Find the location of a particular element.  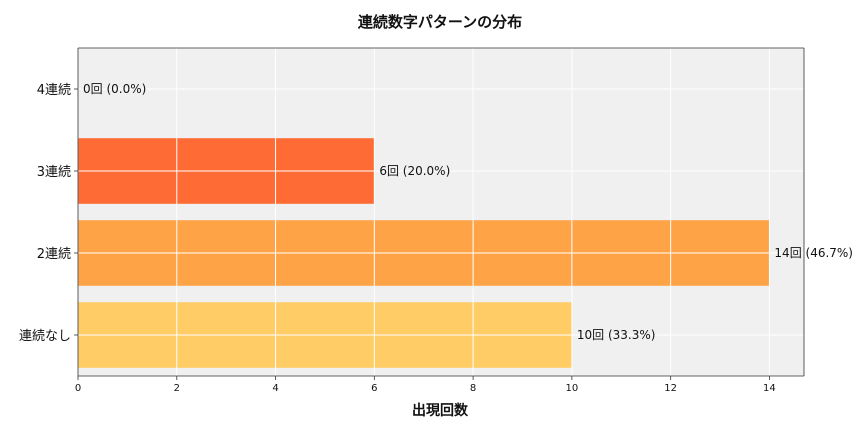

category-label: 2連続 is located at coordinates (54, 254).